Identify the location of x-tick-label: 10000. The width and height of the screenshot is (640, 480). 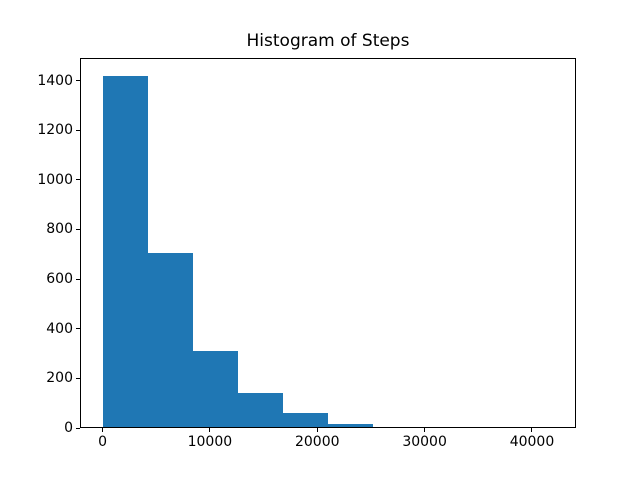
(210, 442).